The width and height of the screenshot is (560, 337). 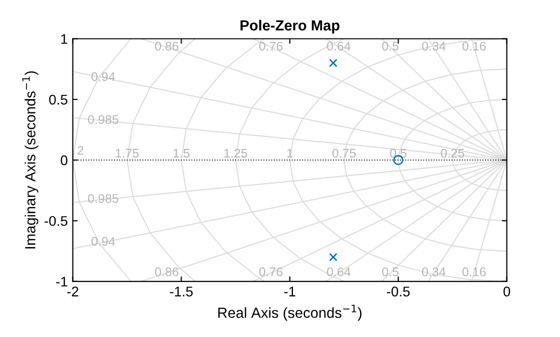 What do you see at coordinates (64, 160) in the screenshot?
I see `y-tick-label: 0` at bounding box center [64, 160].